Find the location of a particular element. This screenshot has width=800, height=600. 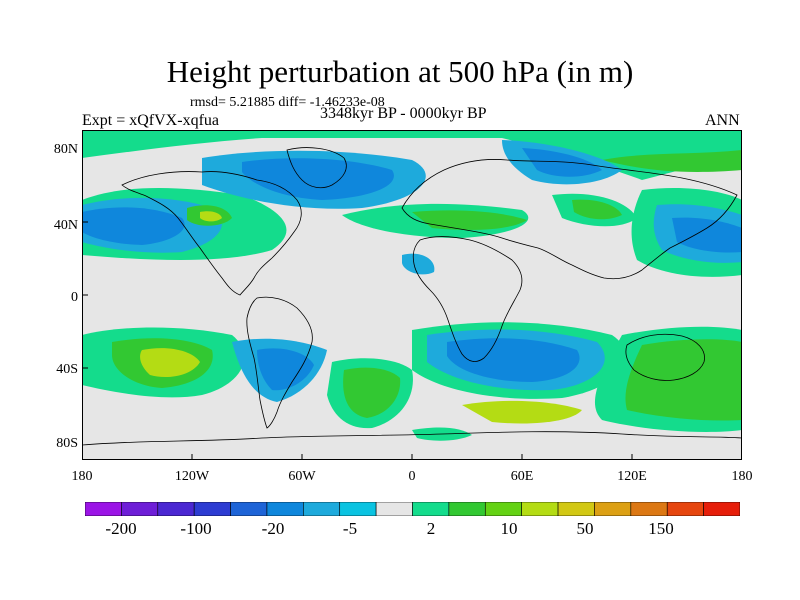

field-antarctic-yellow is located at coordinates (522, 412).